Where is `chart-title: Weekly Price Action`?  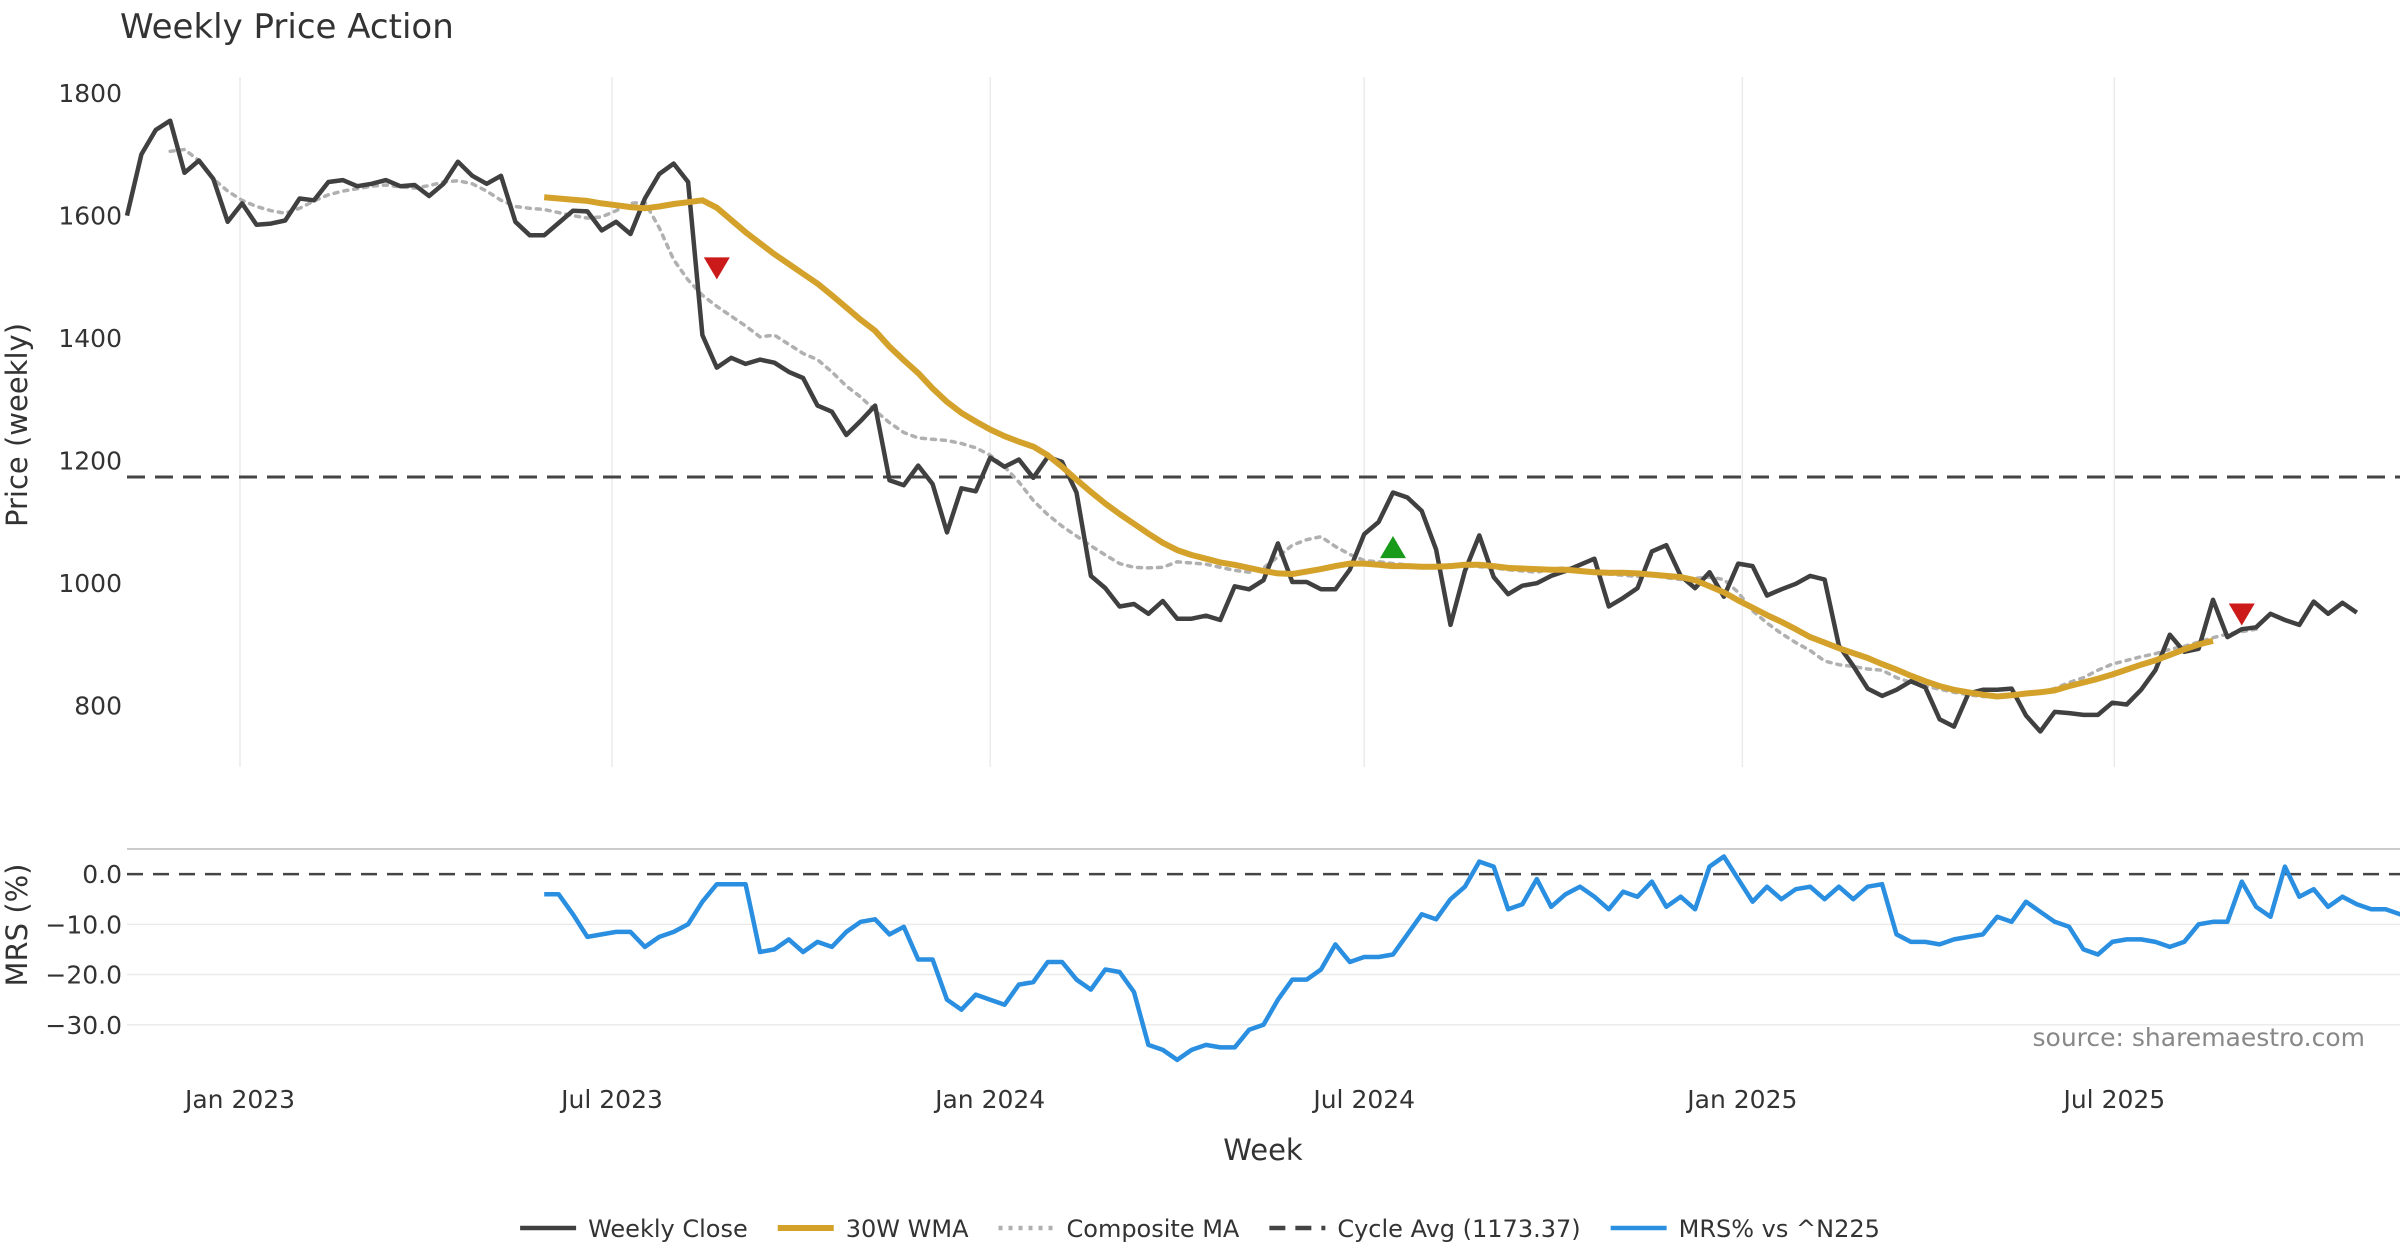
chart-title: Weekly Price Action is located at coordinates (287, 27).